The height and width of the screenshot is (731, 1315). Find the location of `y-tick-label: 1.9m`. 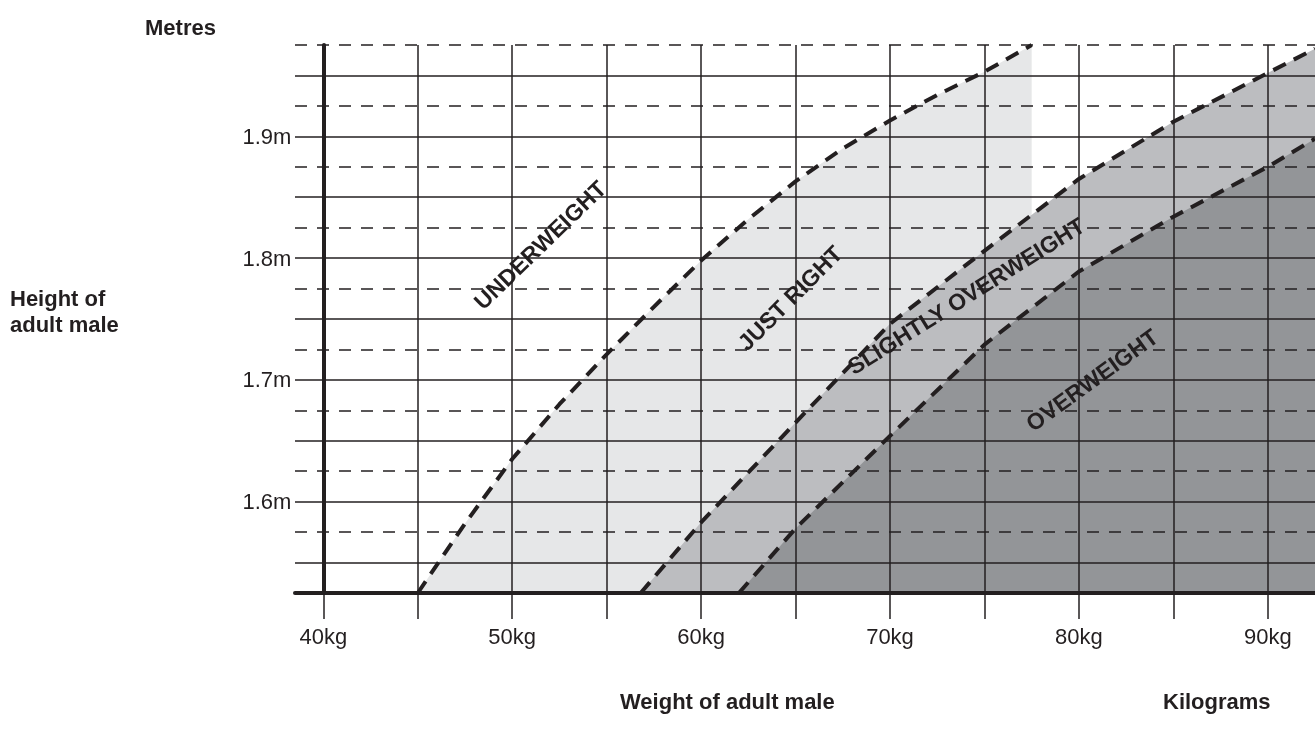

y-tick-label: 1.9m is located at coordinates (267, 136).